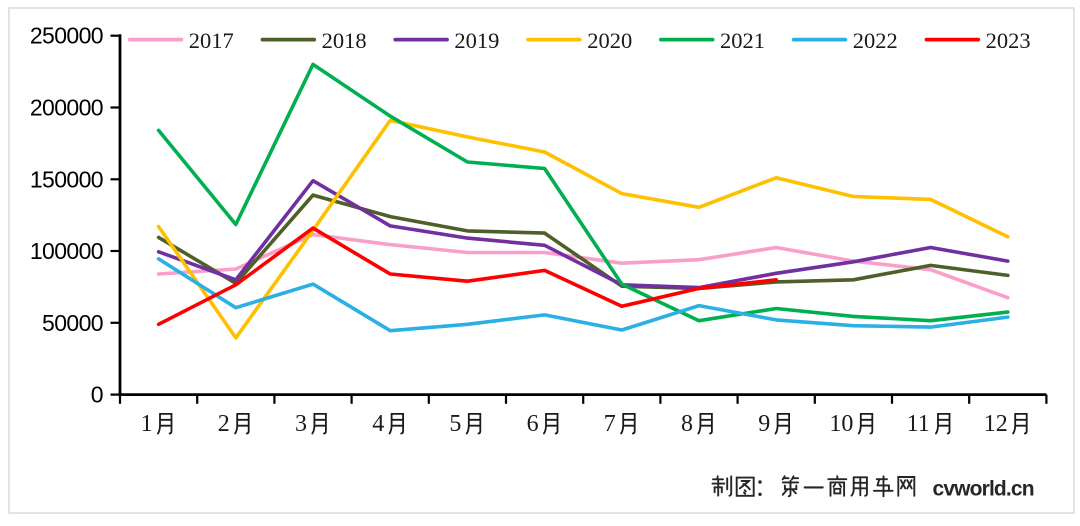 The image size is (1080, 526). Describe the element at coordinates (841, 424) in the screenshot. I see `svg-text: 10` at that location.